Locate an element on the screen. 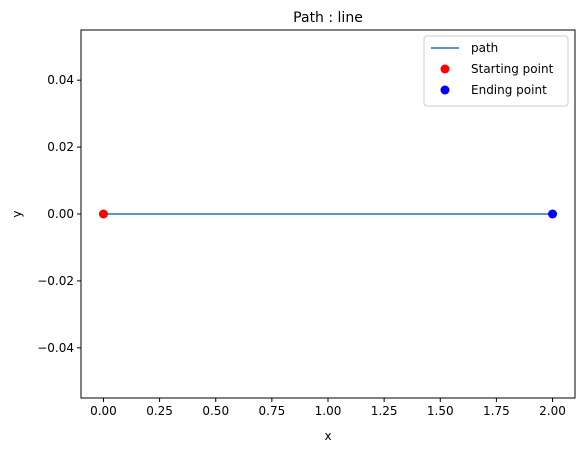  legend-label: Starting point is located at coordinates (512, 69).